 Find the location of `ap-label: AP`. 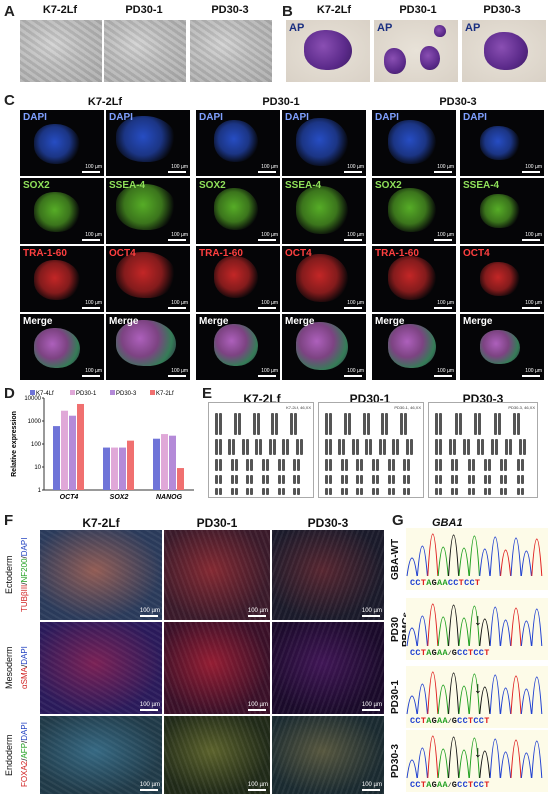

ap-label: AP is located at coordinates (473, 28).